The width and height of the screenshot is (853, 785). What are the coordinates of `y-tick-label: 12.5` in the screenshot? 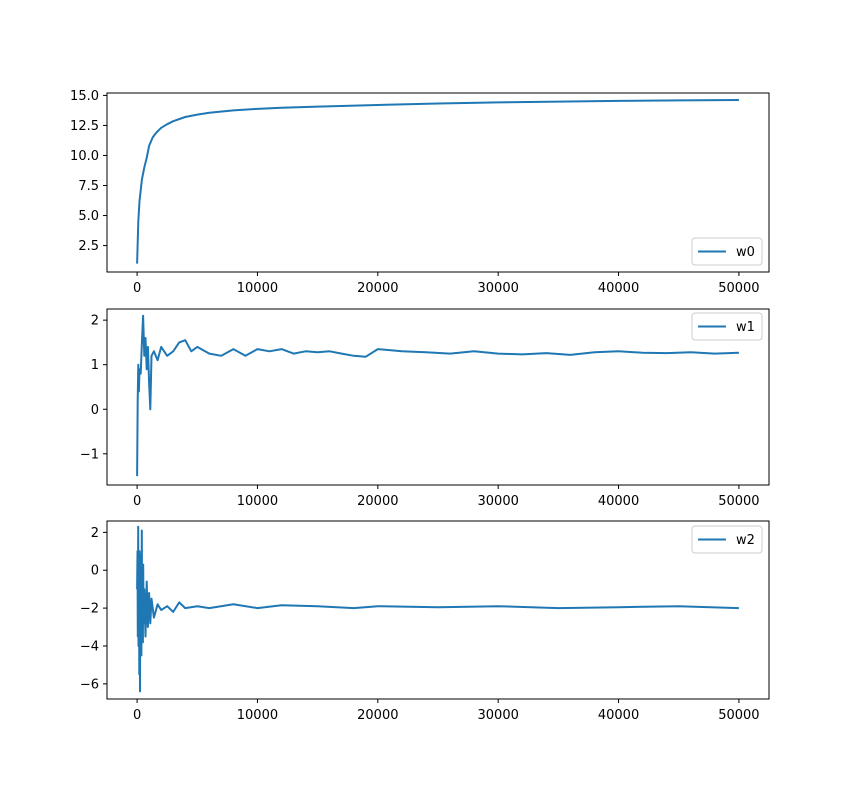 It's located at (84, 126).